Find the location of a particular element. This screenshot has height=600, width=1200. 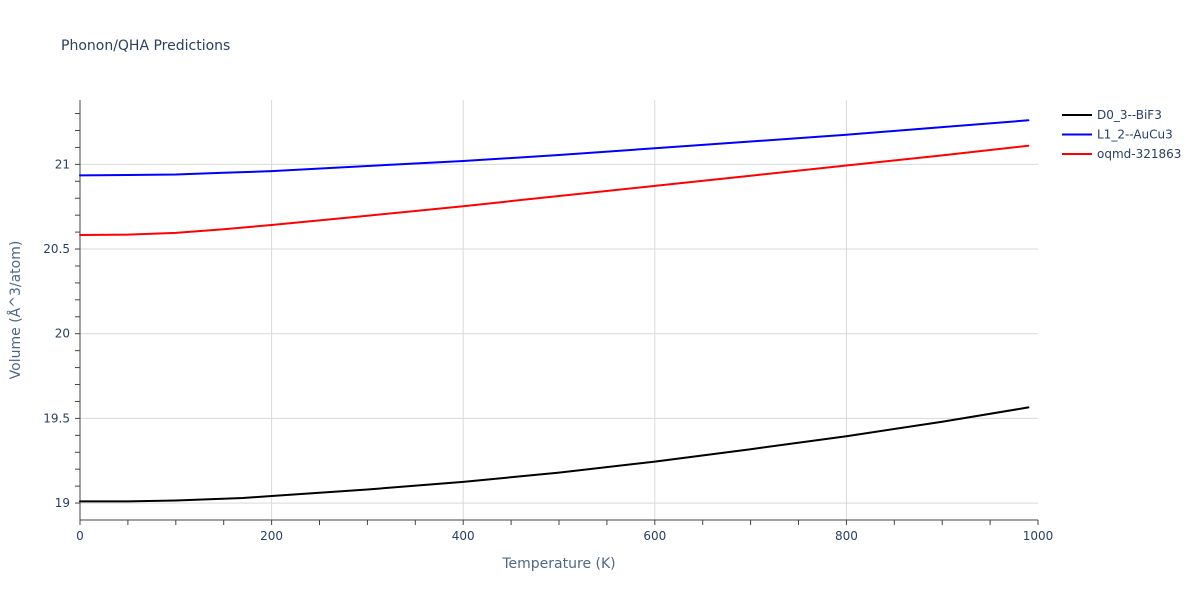

y-tick-label: 21 is located at coordinates (62, 164).